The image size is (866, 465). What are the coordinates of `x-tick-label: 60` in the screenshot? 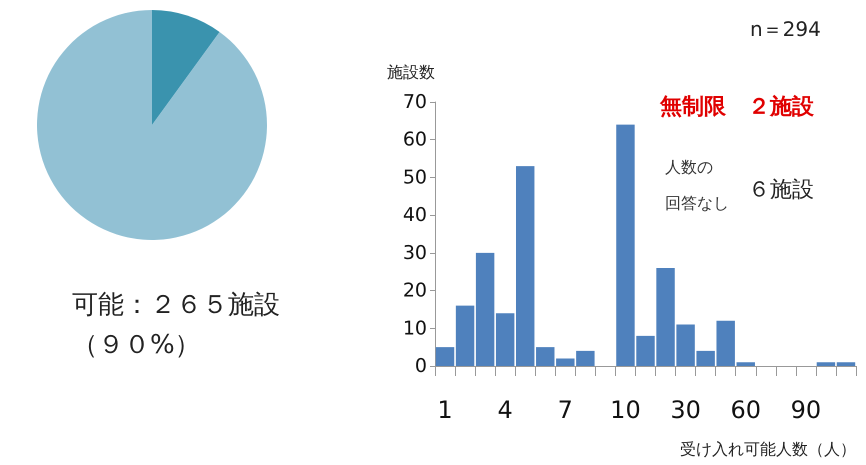 It's located at (746, 410).